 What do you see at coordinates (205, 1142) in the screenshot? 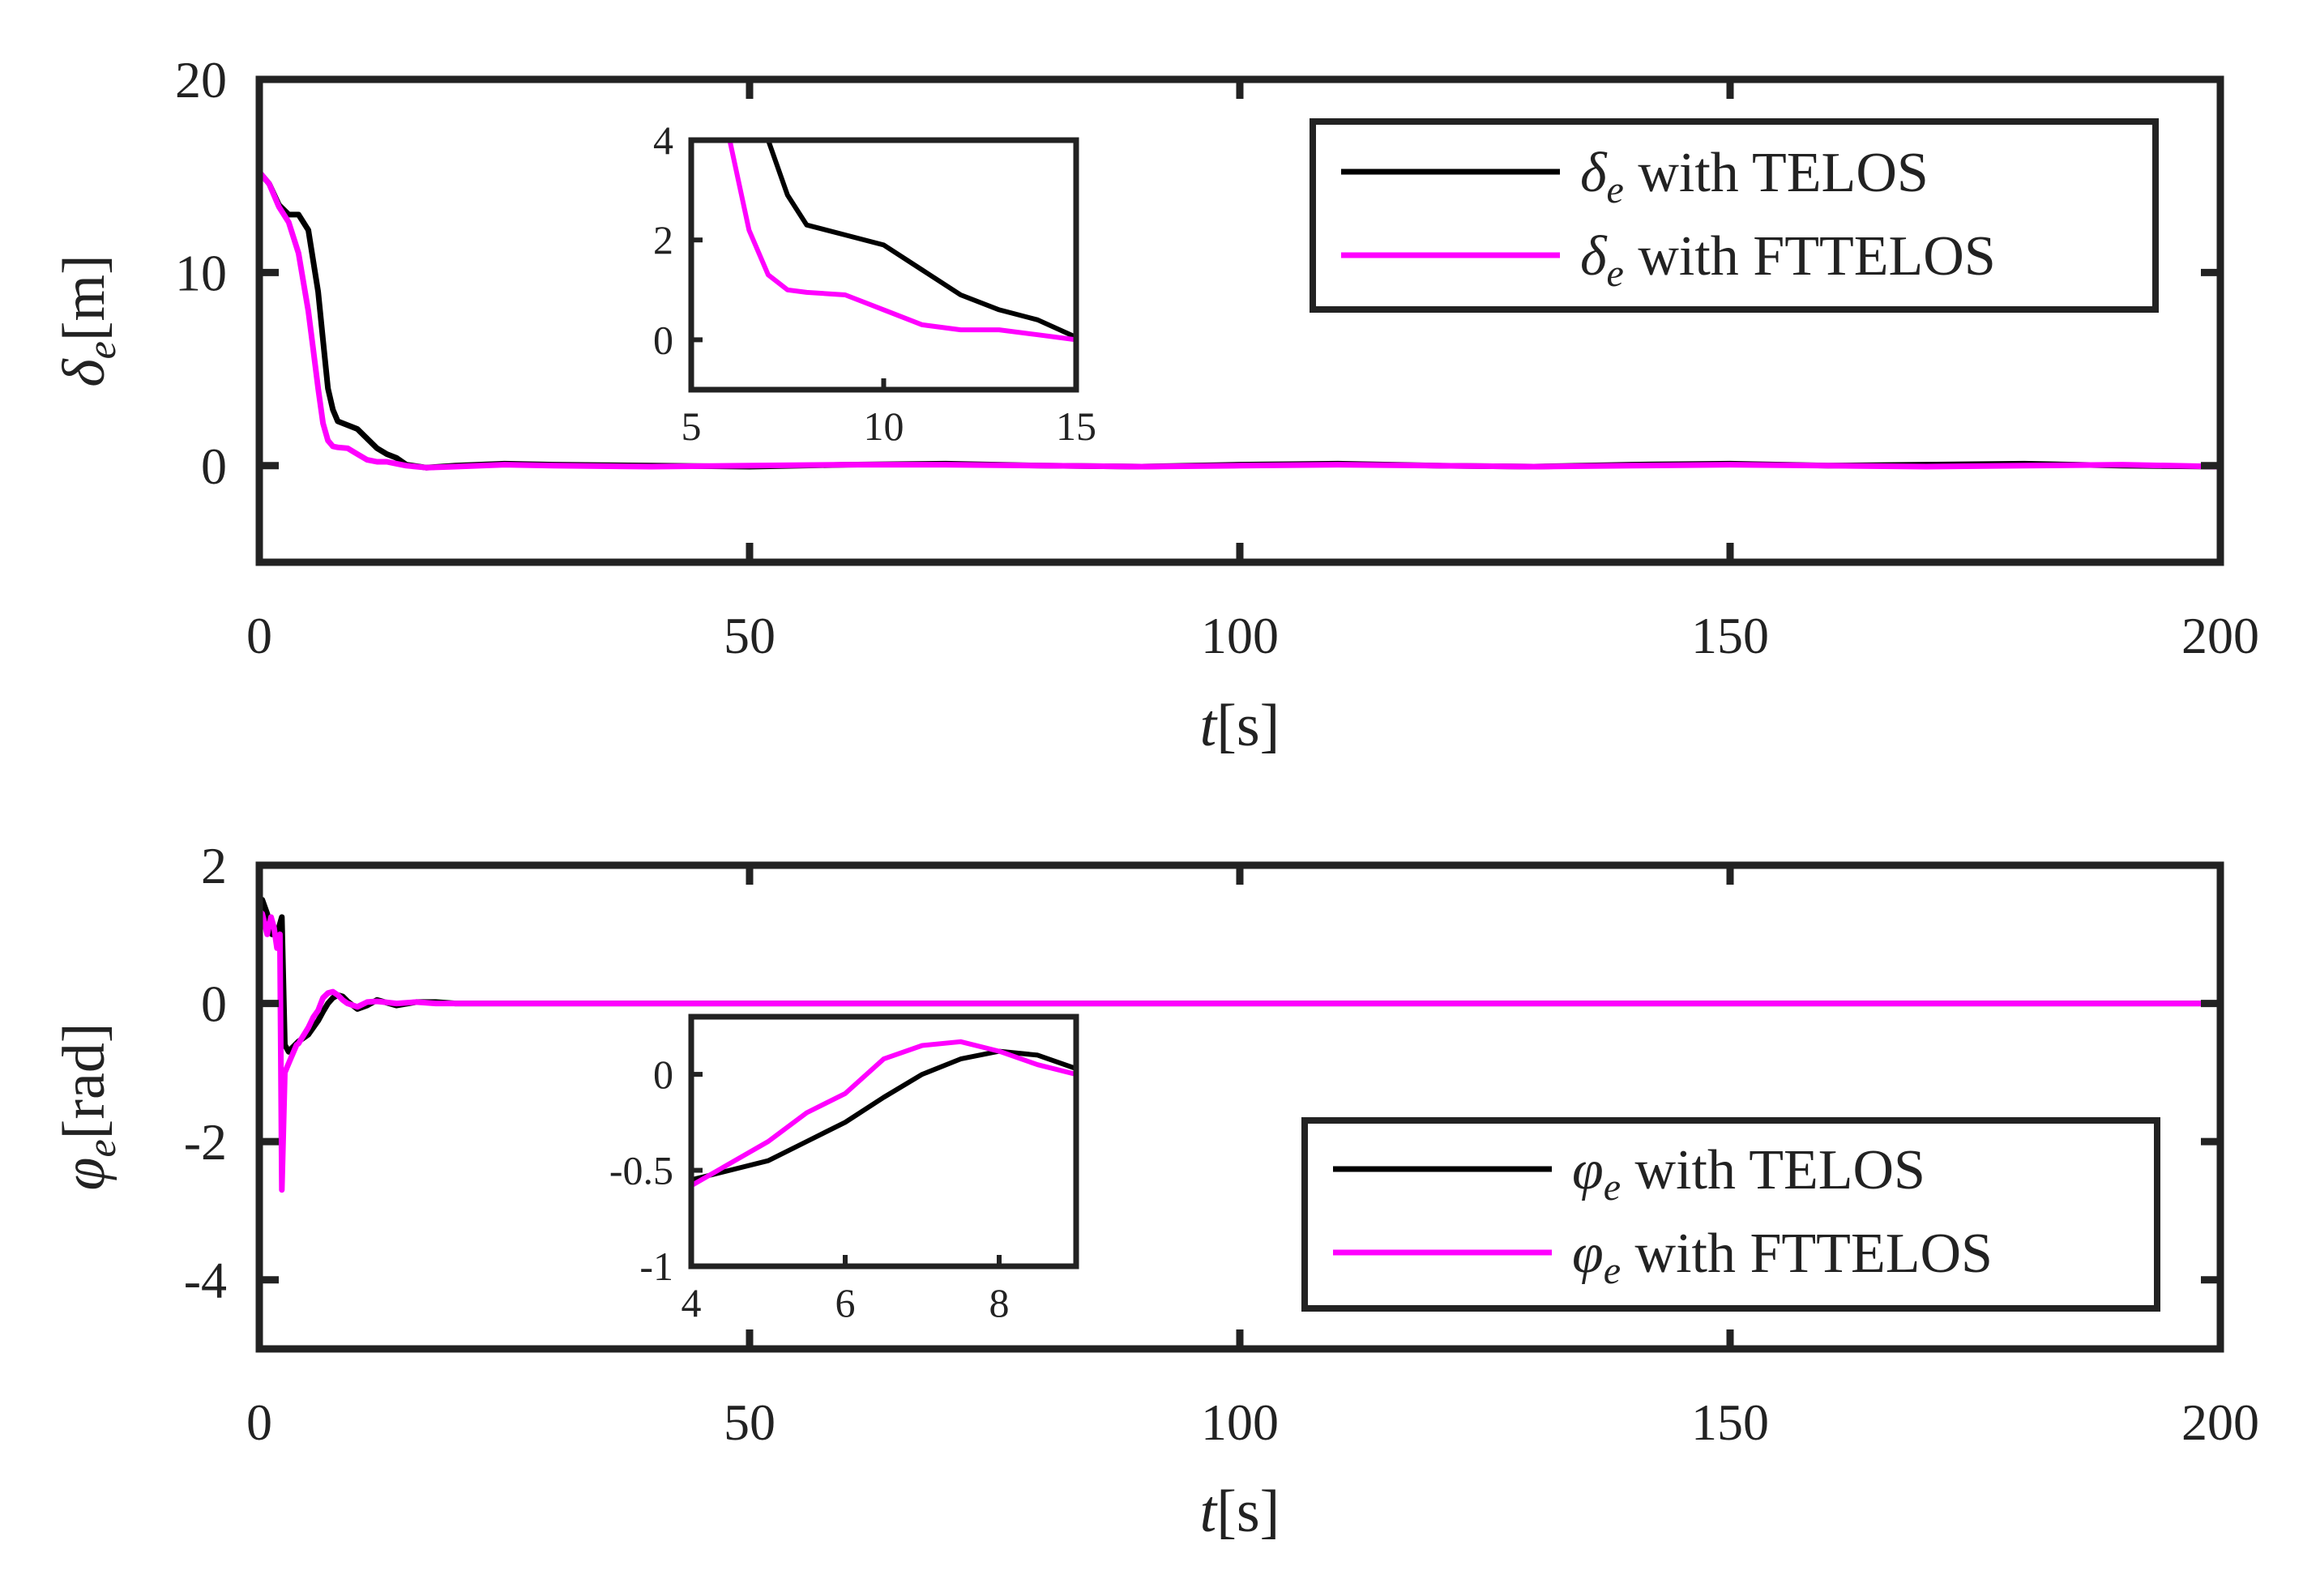
I see `bottom-ytick-label: -2` at bounding box center [205, 1142].